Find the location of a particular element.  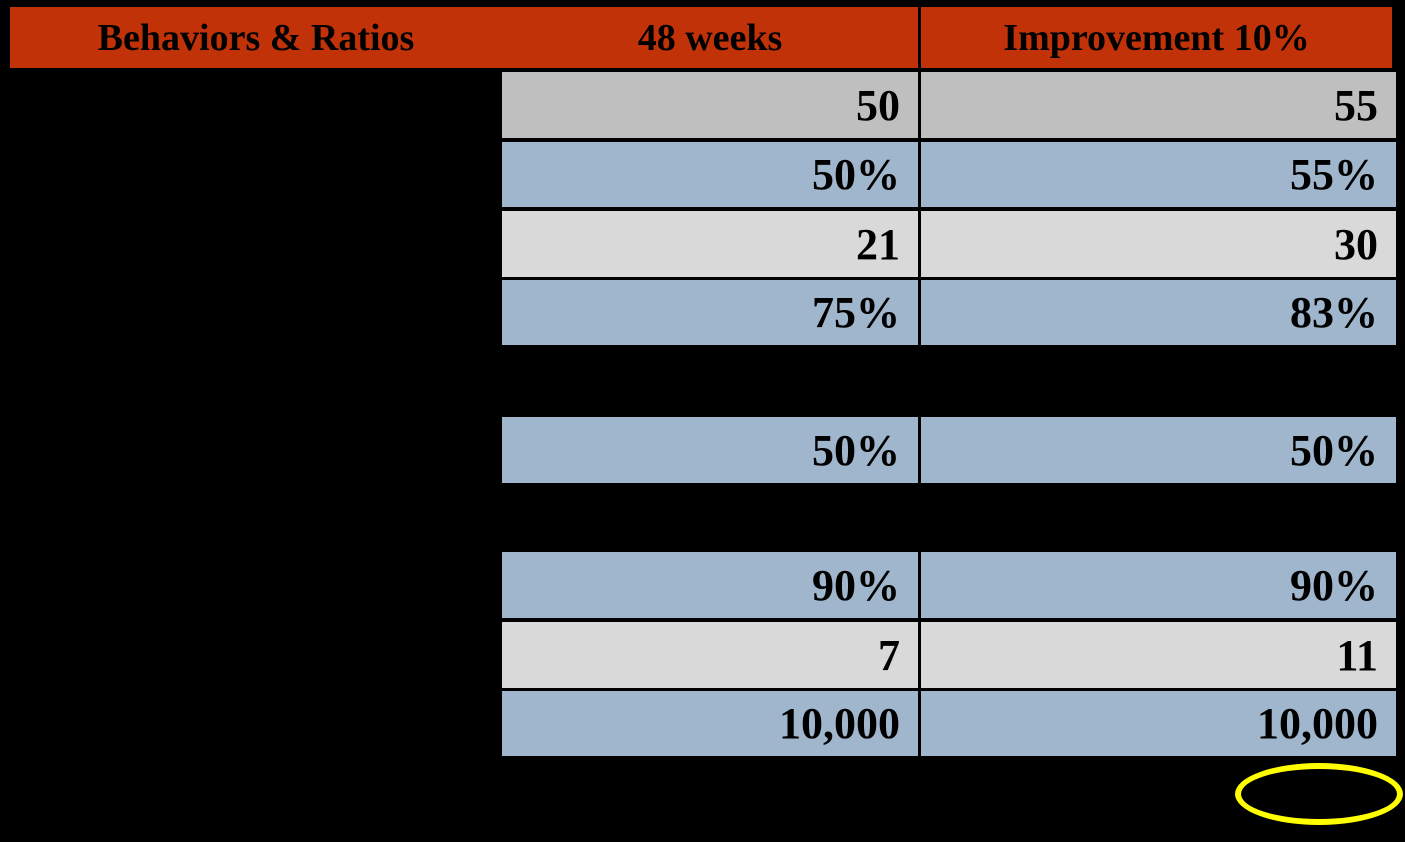

cell-improvement-row-3: 30 is located at coordinates (1158, 244).